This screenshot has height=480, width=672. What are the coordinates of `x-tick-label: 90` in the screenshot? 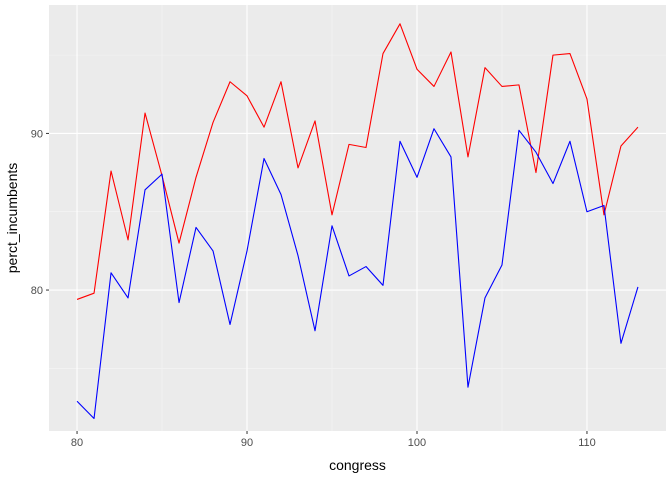 It's located at (247, 443).